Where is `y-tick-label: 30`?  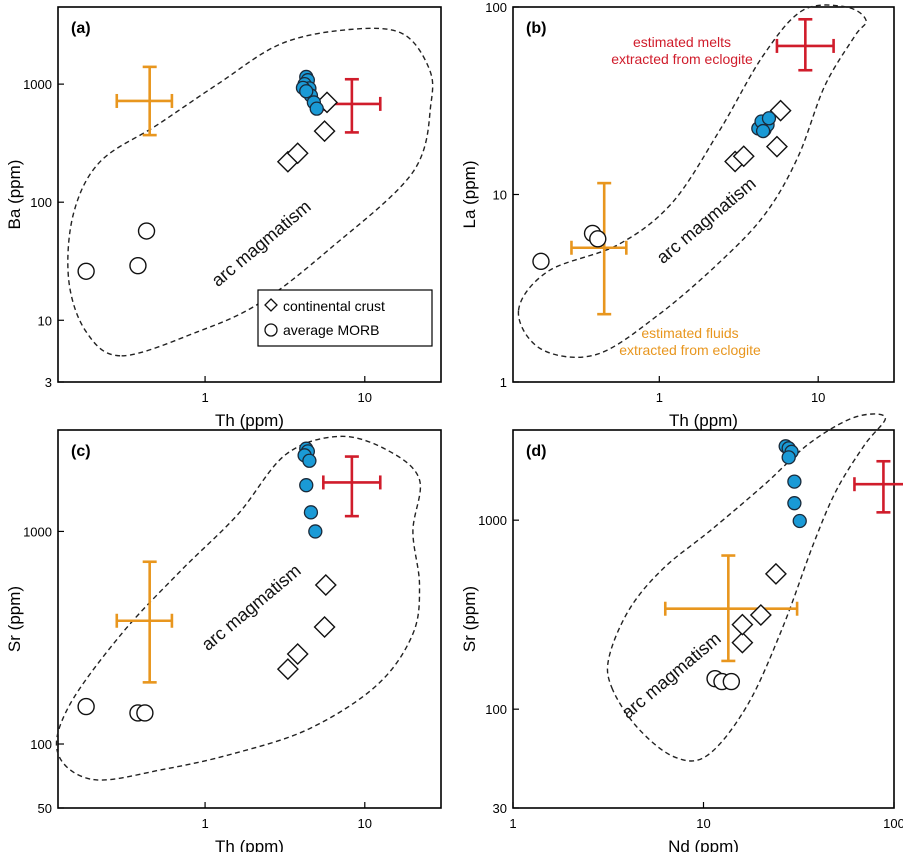
y-tick-label: 30 is located at coordinates (500, 808).